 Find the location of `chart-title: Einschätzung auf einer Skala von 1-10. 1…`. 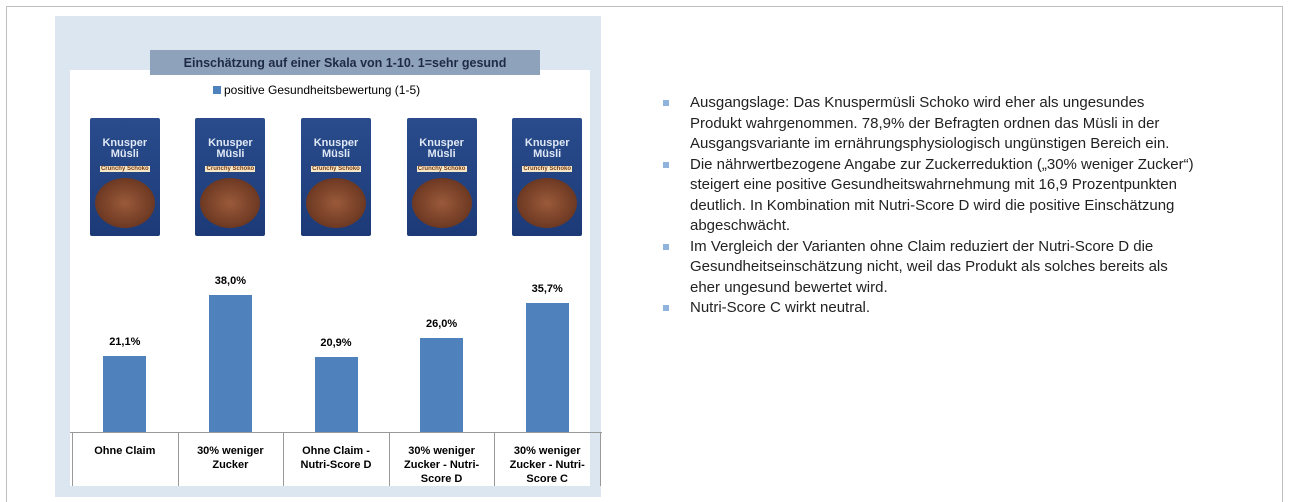

chart-title: Einschätzung auf einer Skala von 1-10. 1… is located at coordinates (345, 62).